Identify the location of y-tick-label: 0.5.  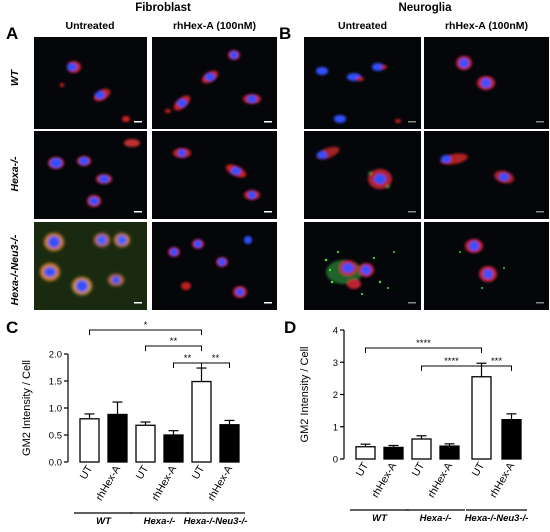
(55, 436).